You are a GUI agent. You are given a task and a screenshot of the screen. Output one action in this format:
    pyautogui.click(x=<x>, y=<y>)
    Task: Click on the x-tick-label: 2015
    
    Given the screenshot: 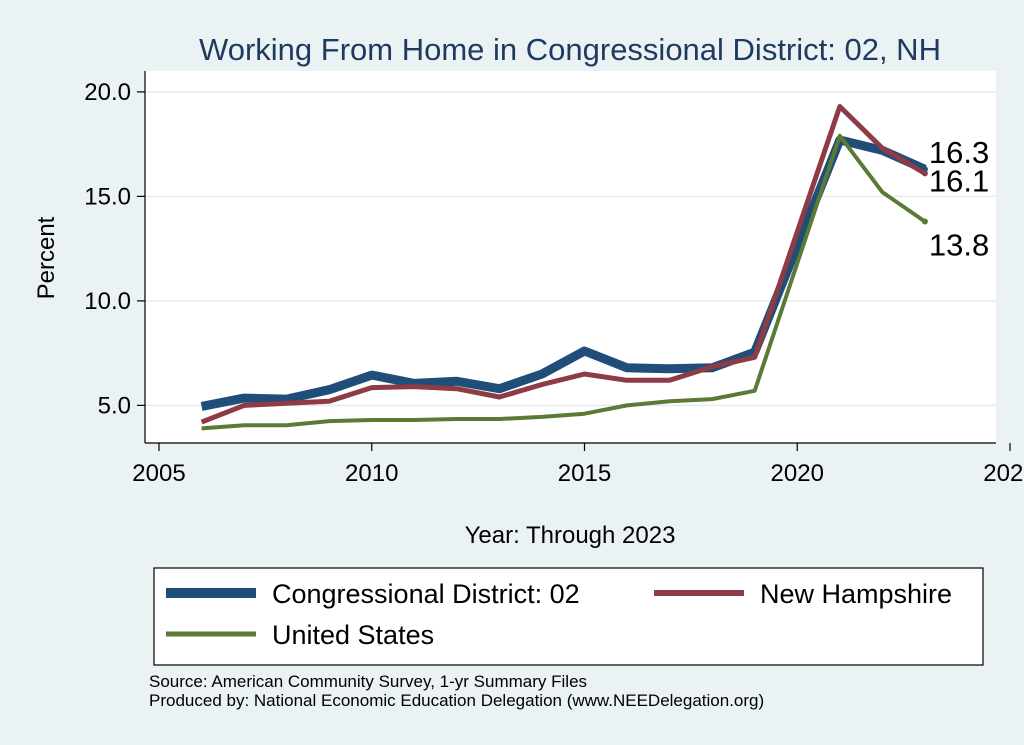 What is the action you would take?
    pyautogui.click(x=584, y=473)
    